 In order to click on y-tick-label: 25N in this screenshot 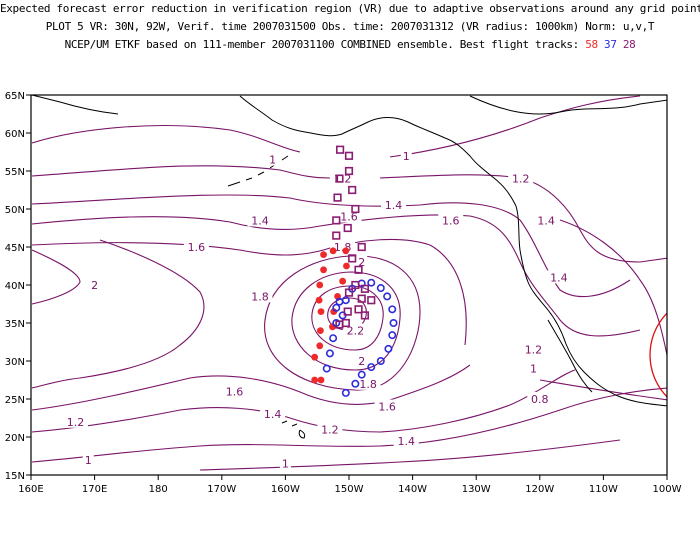, I will do `click(15, 400)`.